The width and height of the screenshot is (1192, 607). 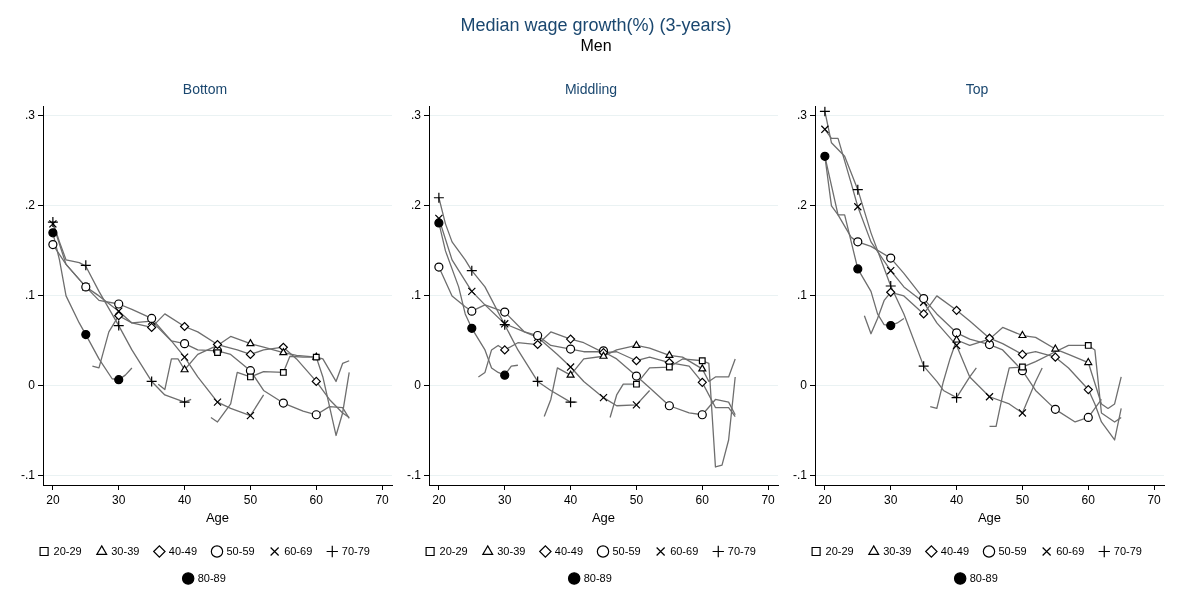 I want to click on text: Men, so click(x=596, y=46).